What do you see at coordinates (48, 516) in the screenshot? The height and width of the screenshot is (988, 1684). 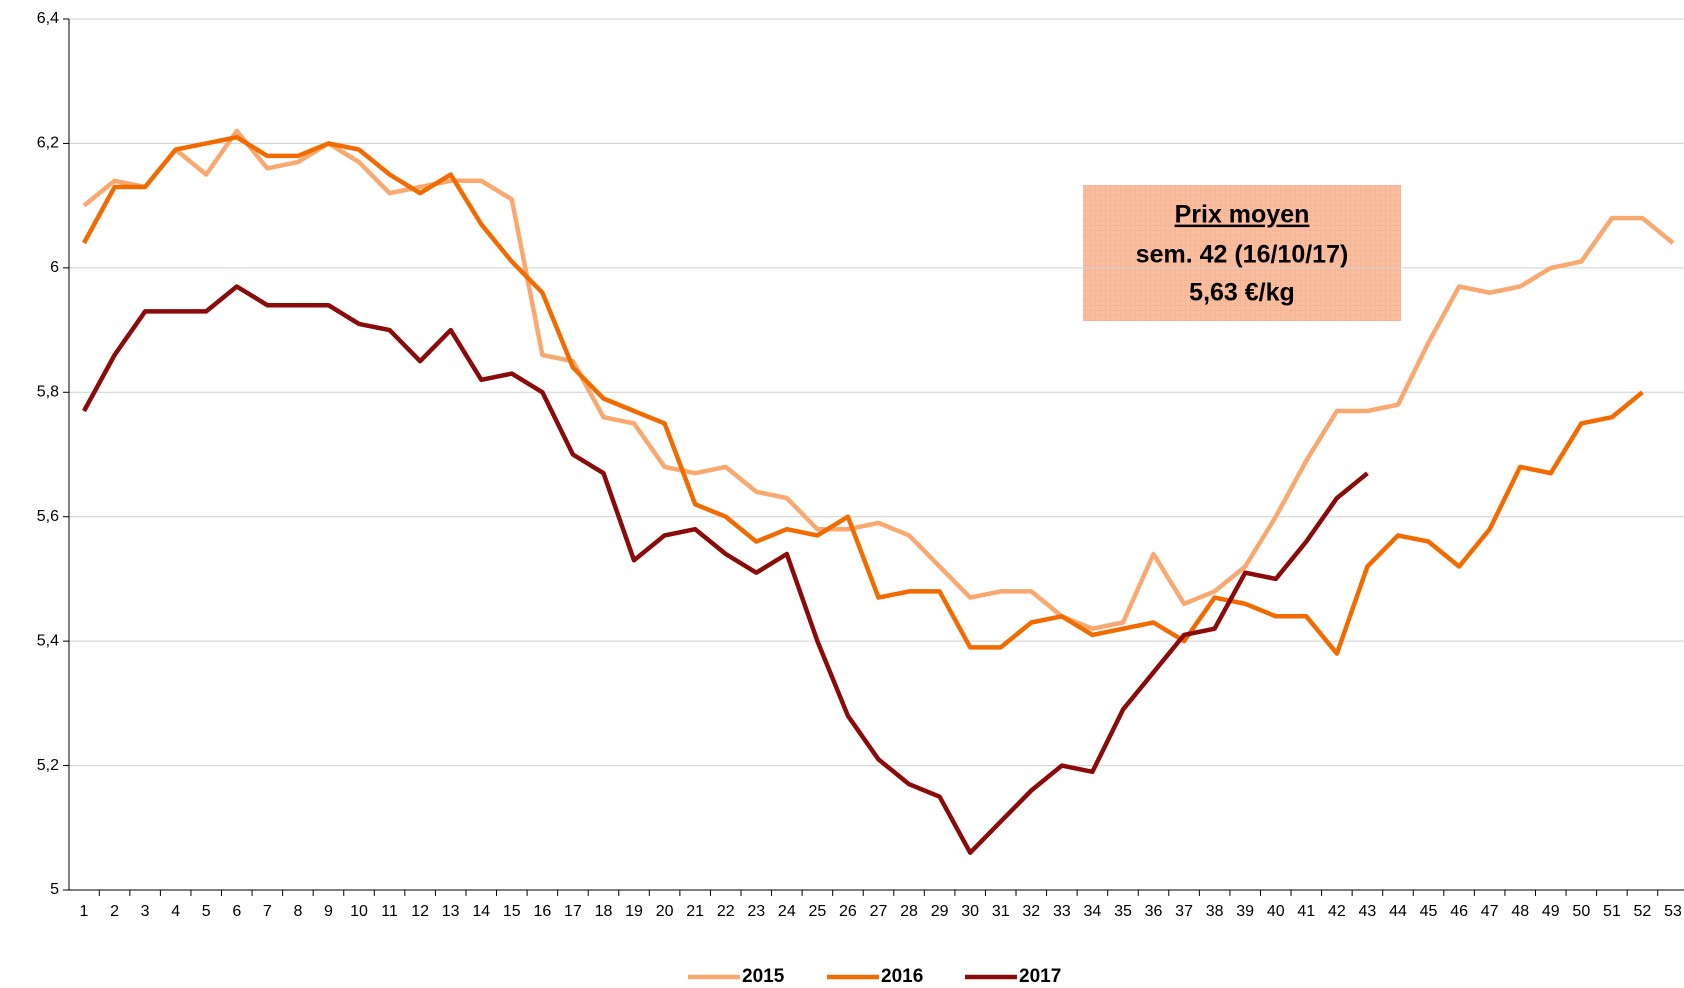 I see `y-tick-label: 5,6` at bounding box center [48, 516].